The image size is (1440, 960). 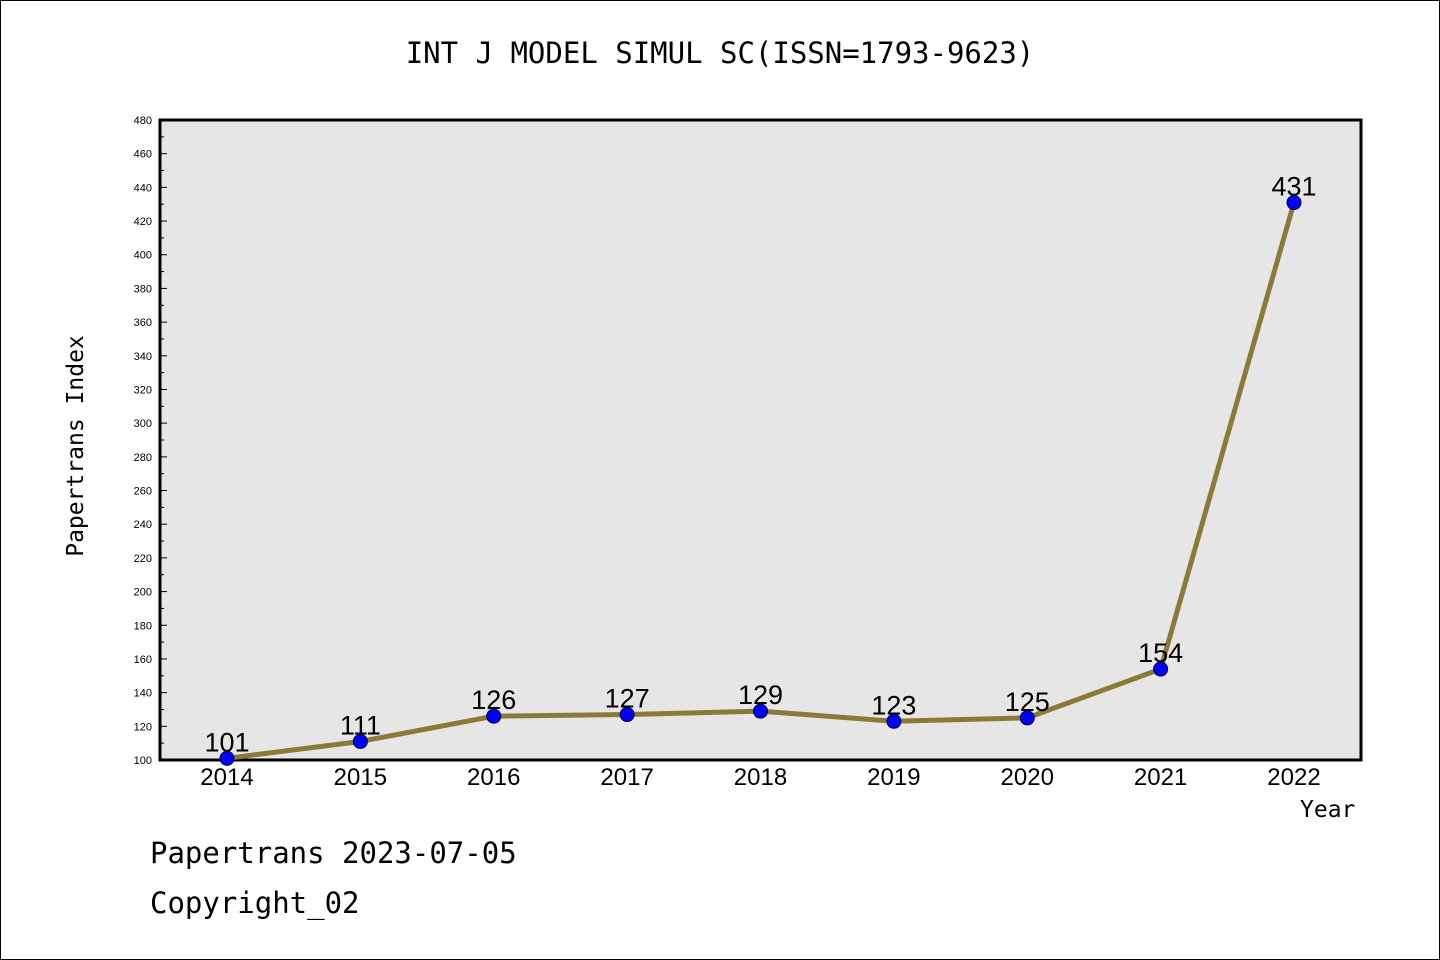 I want to click on y-tick-label: 340, so click(x=143, y=357).